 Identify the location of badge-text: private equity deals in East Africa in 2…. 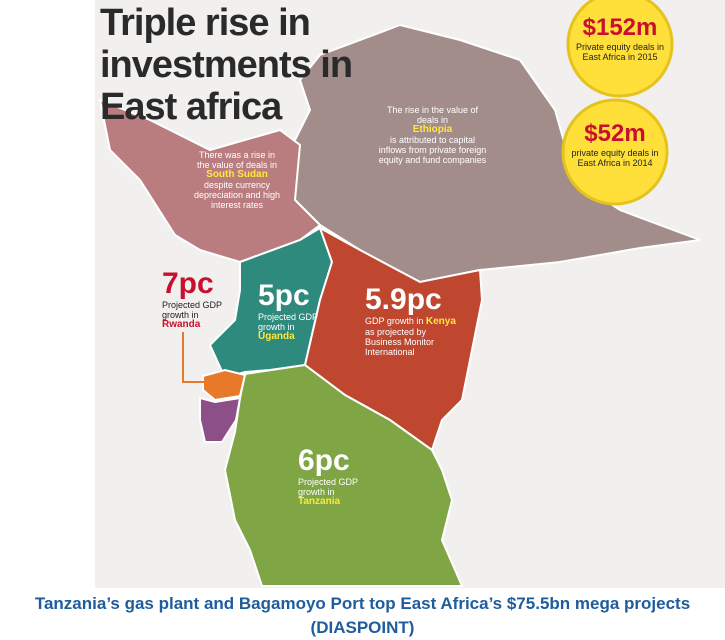
(615, 158).